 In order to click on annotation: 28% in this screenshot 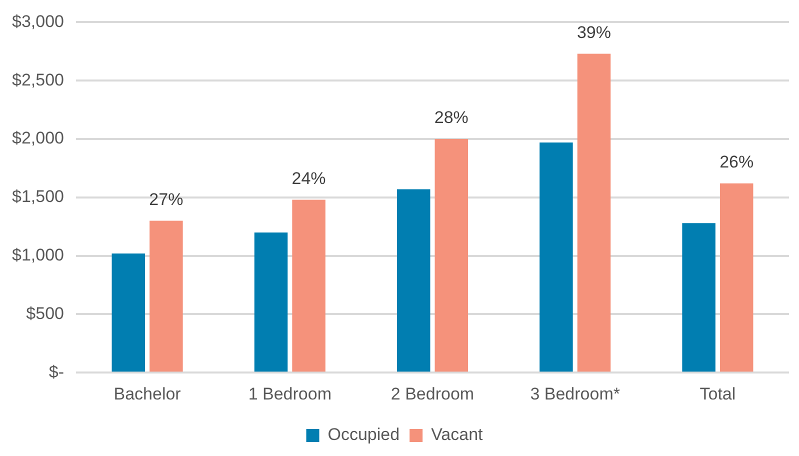, I will do `click(451, 118)`.